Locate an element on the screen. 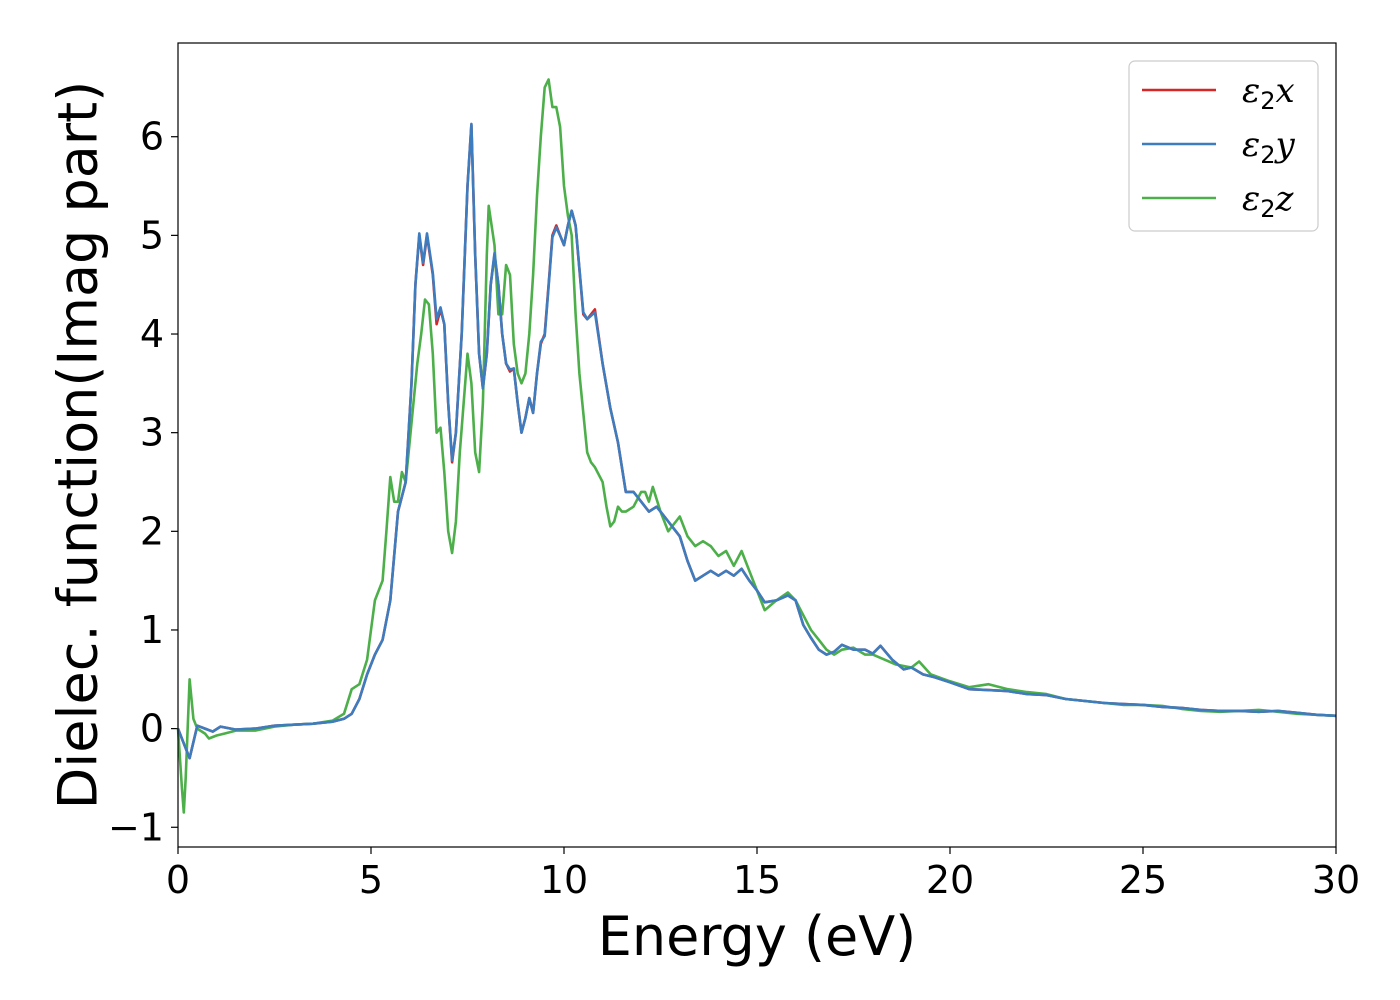 The height and width of the screenshot is (1000, 1400). y-tick-label: 2 is located at coordinates (152, 531).